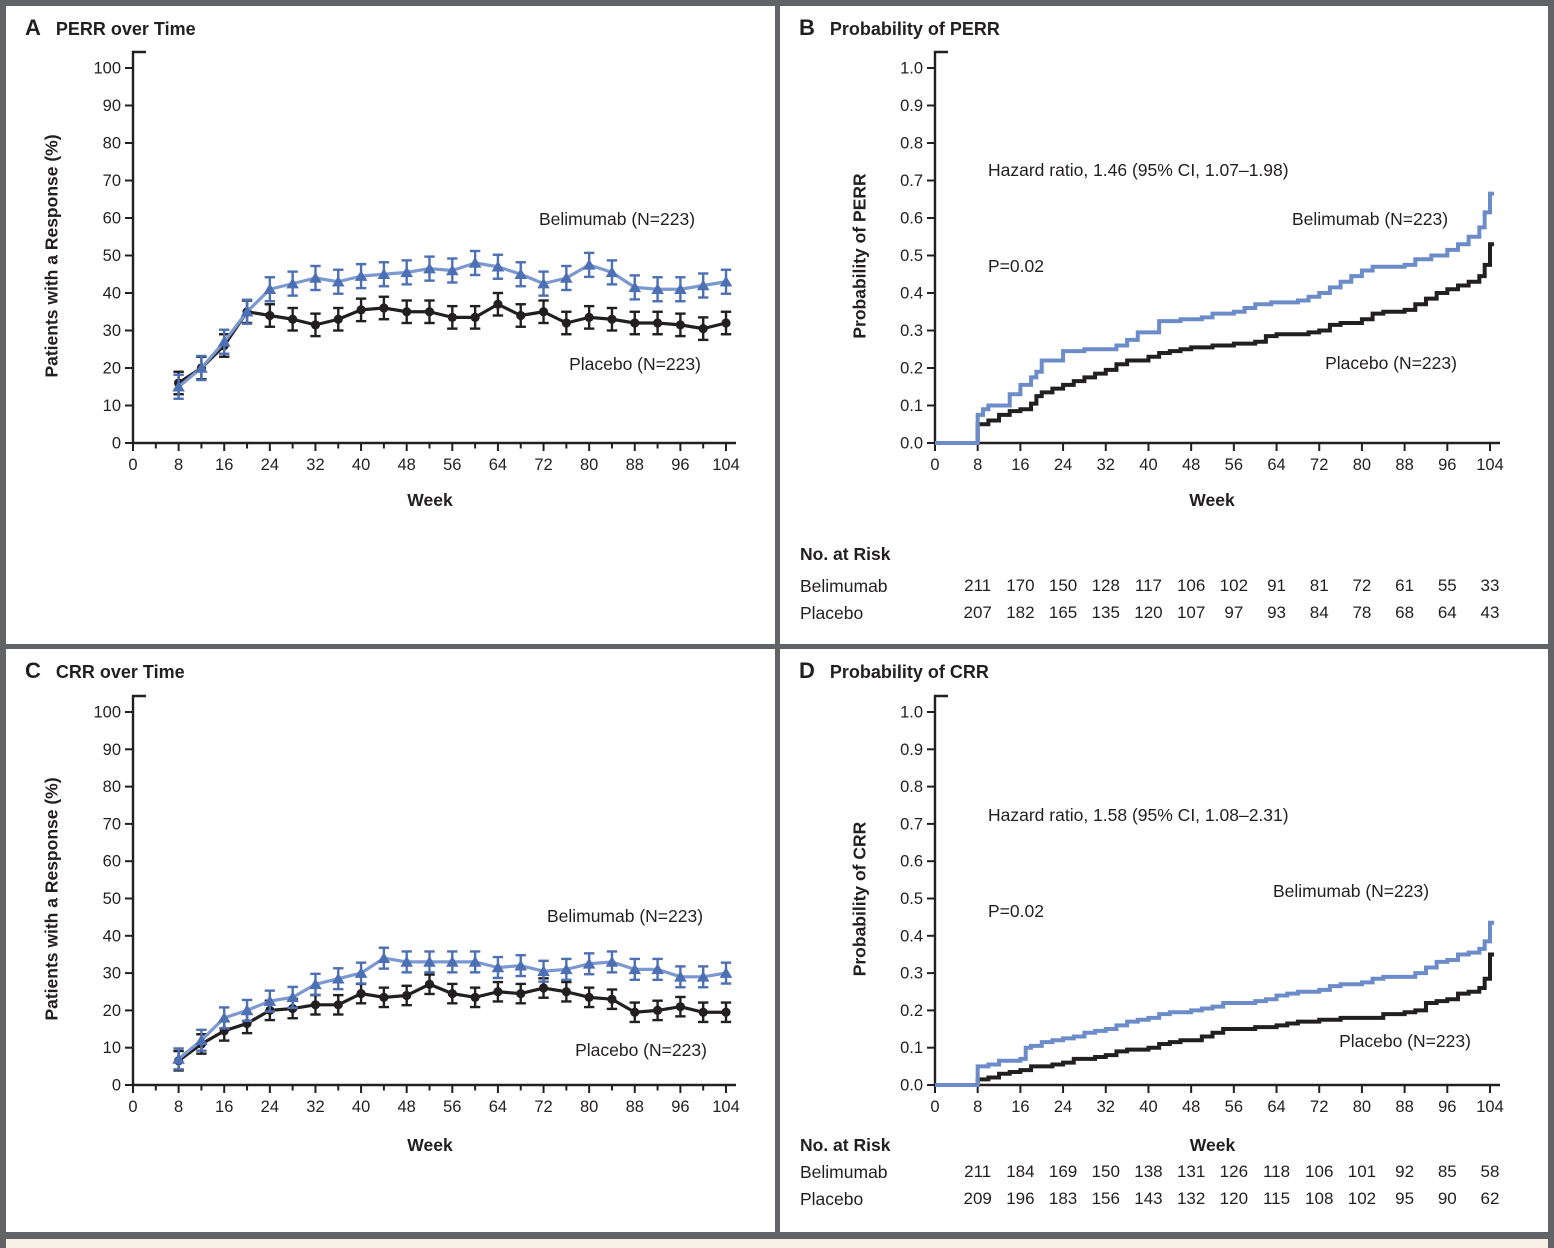  Describe the element at coordinates (107, 713) in the screenshot. I see `y-tick-label: 100` at that location.